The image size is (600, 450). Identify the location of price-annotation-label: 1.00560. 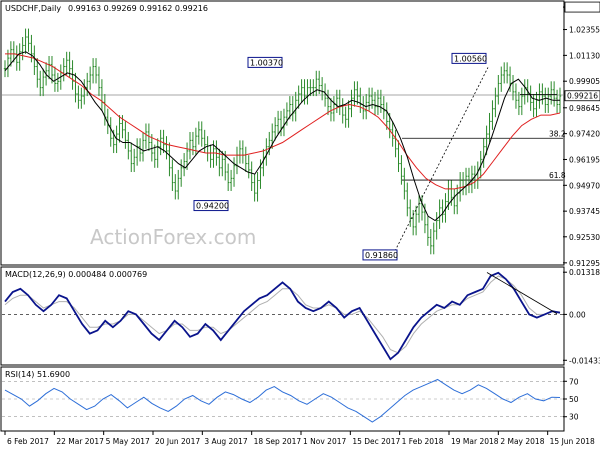
(470, 58).